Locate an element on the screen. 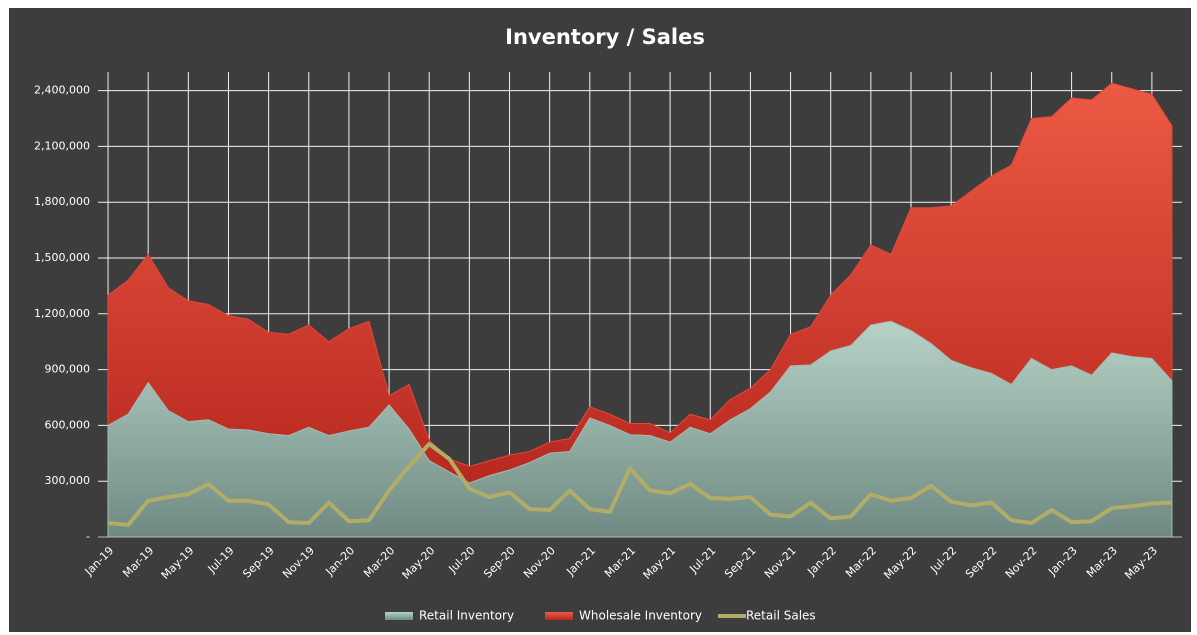  y-tick-label: 1,800,000 is located at coordinates (62, 201).